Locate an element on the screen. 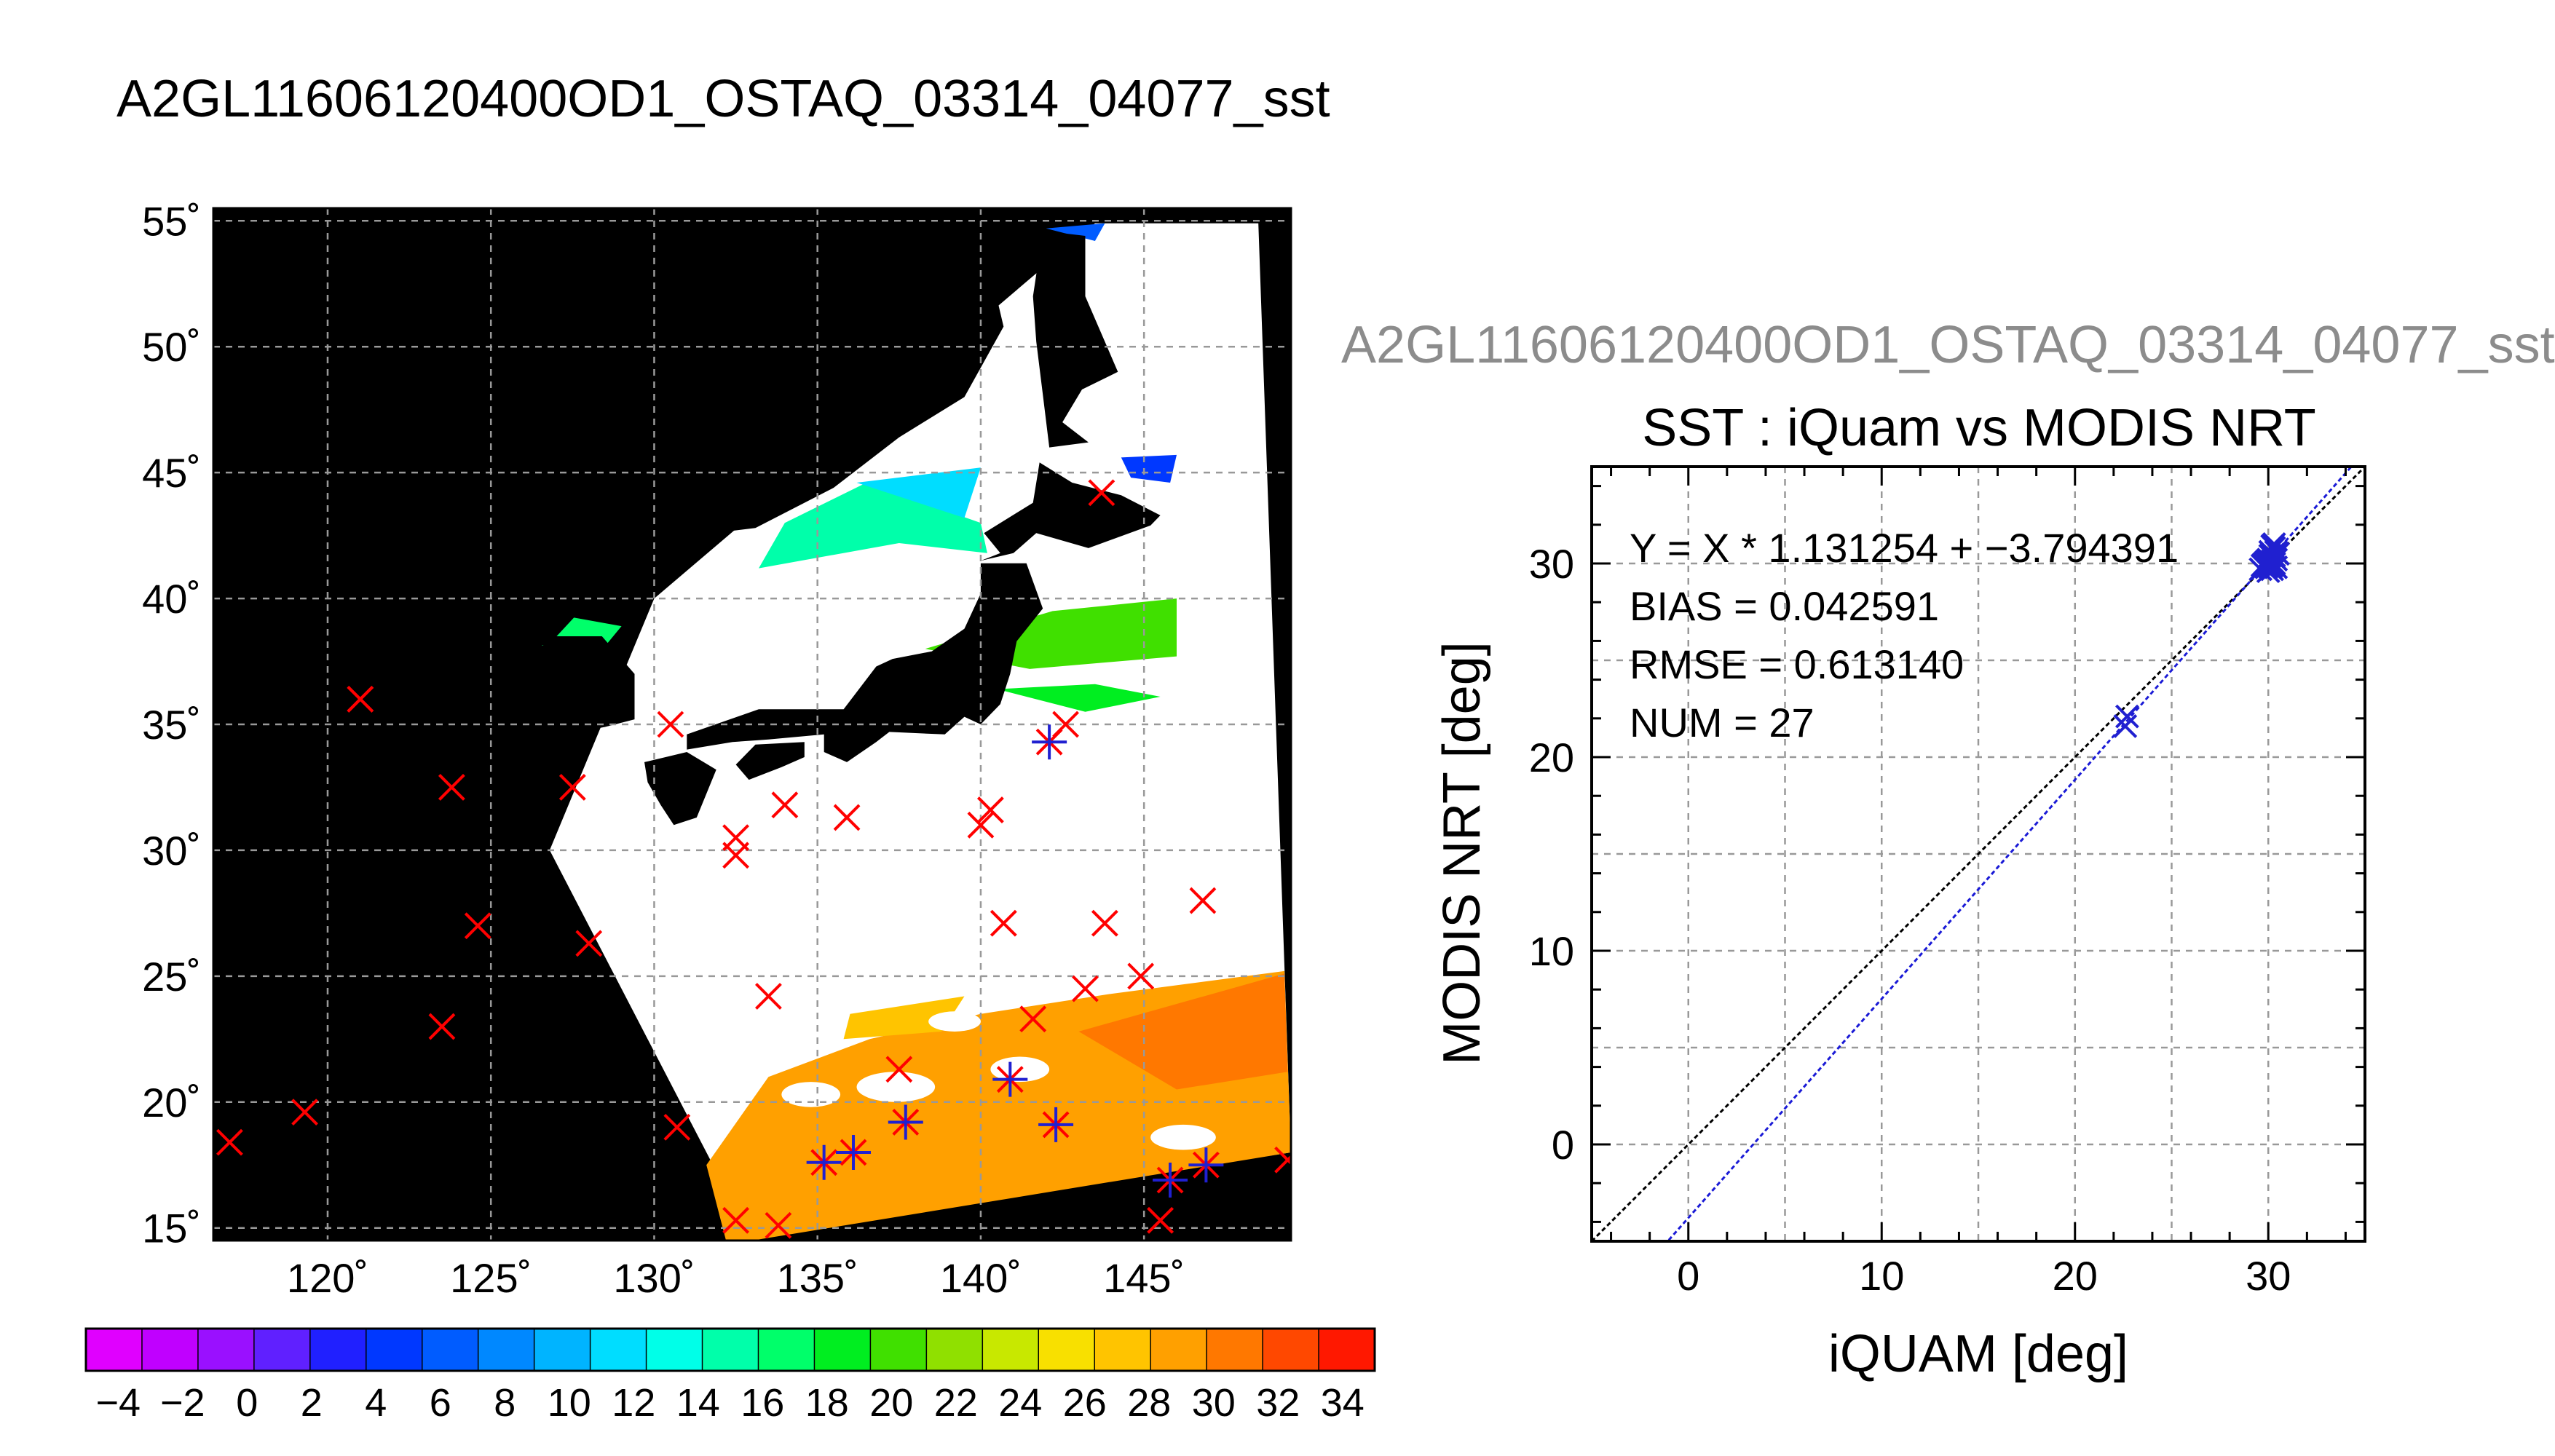 The image size is (2555, 1456). colorbar-tick-label: 16 is located at coordinates (762, 1403).